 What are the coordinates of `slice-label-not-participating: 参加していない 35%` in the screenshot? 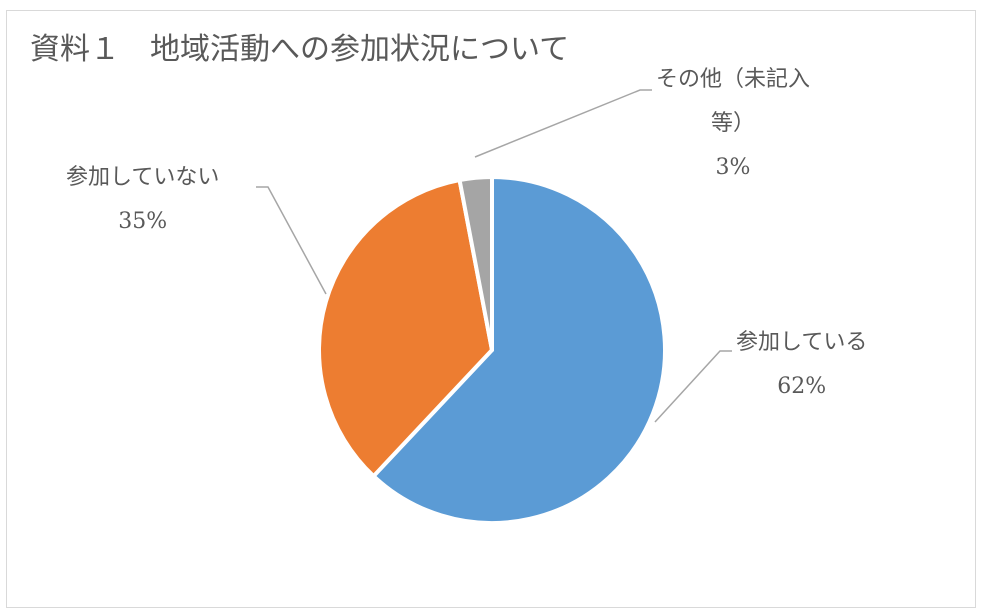 It's located at (142, 200).